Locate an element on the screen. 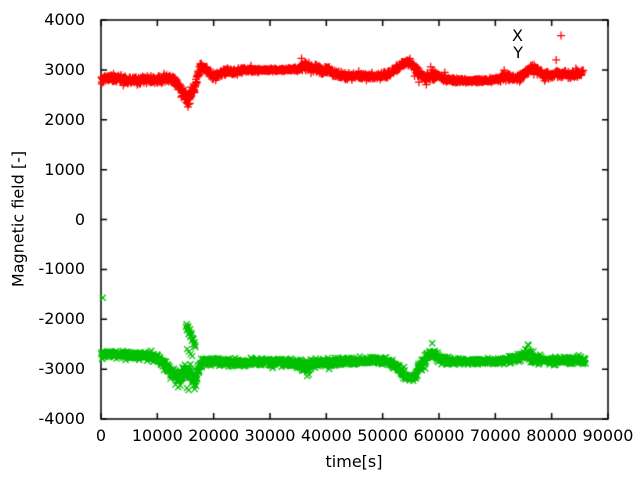 This screenshot has width=640, height=480. x-tick-label: 10000 is located at coordinates (157, 435).